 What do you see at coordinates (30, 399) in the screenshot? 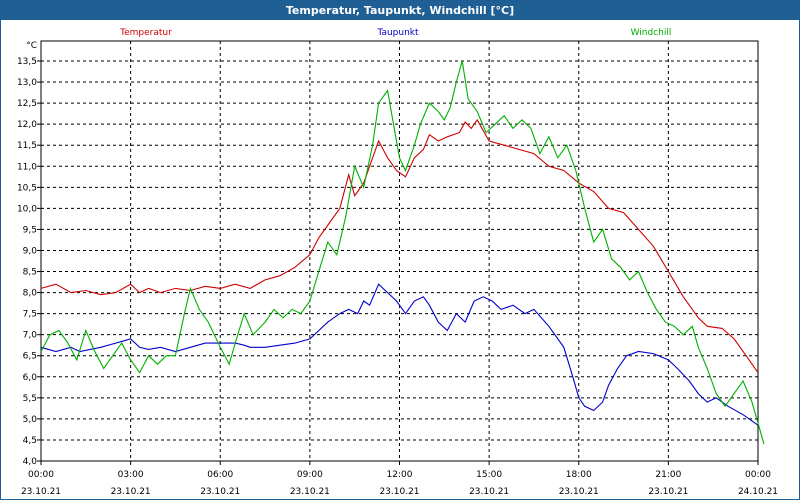
I see `y-tick-label: 5,5` at bounding box center [30, 399].